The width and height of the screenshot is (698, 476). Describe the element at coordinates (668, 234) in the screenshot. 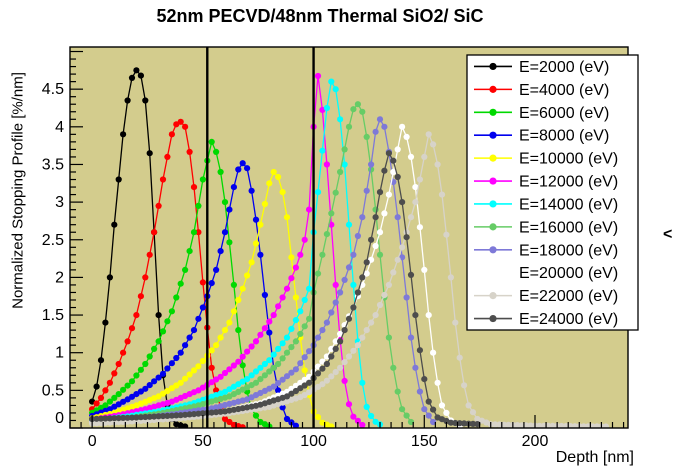

I see `scroll-arrow-glyph: <` at that location.